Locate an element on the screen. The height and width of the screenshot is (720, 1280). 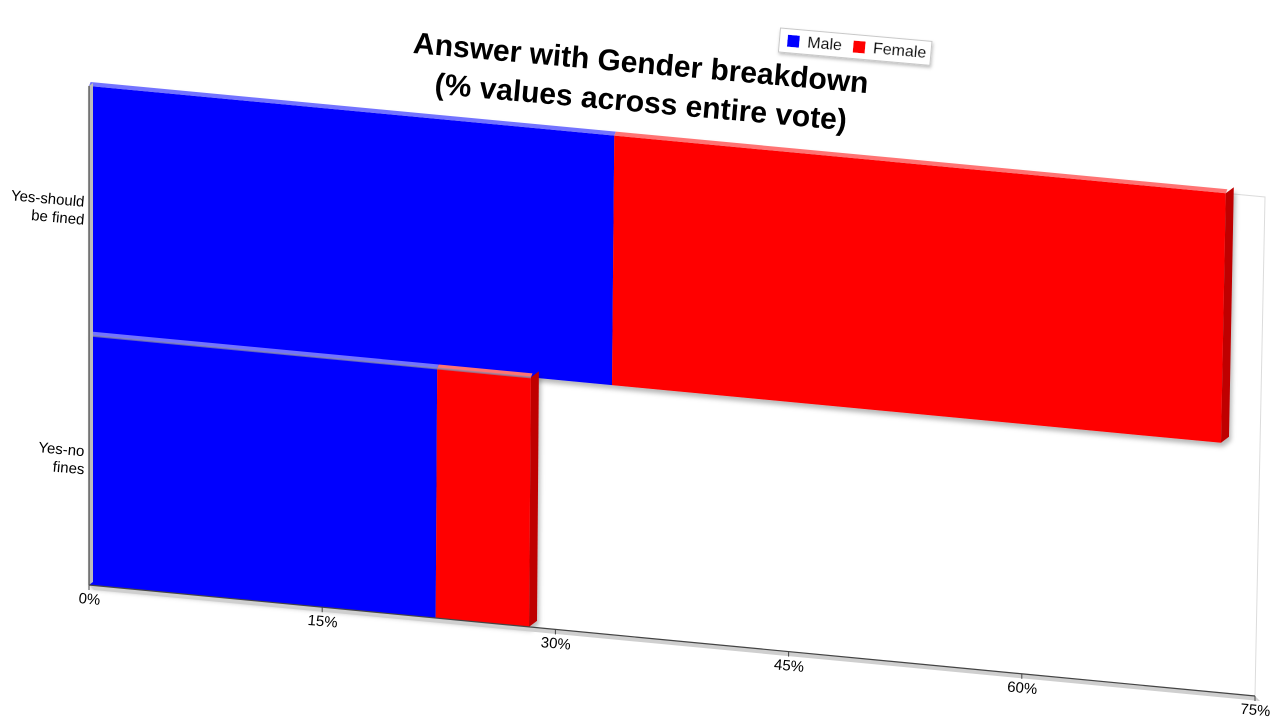
legend-swatch-male is located at coordinates (793, 41).